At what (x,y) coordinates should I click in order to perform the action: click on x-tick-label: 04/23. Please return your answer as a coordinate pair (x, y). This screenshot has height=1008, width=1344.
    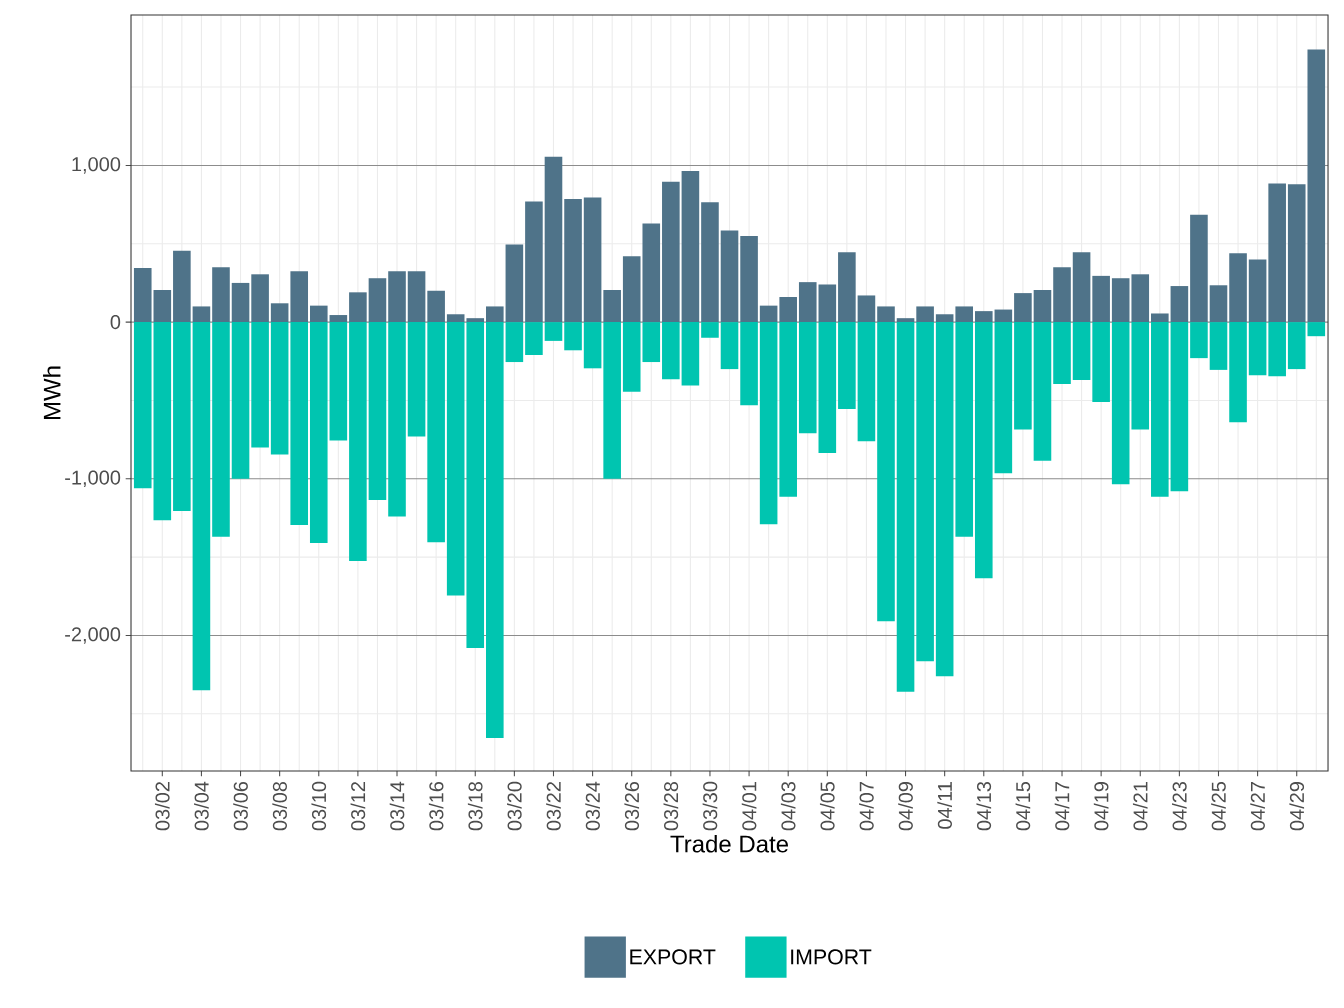
    Looking at the image, I should click on (1179, 806).